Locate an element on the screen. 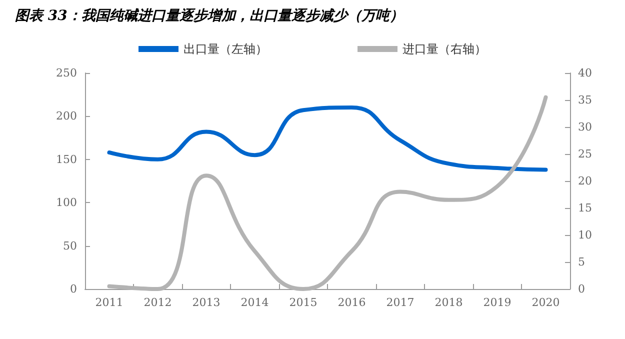 This screenshot has width=625, height=339. x-tick-label: 2013 is located at coordinates (206, 302).